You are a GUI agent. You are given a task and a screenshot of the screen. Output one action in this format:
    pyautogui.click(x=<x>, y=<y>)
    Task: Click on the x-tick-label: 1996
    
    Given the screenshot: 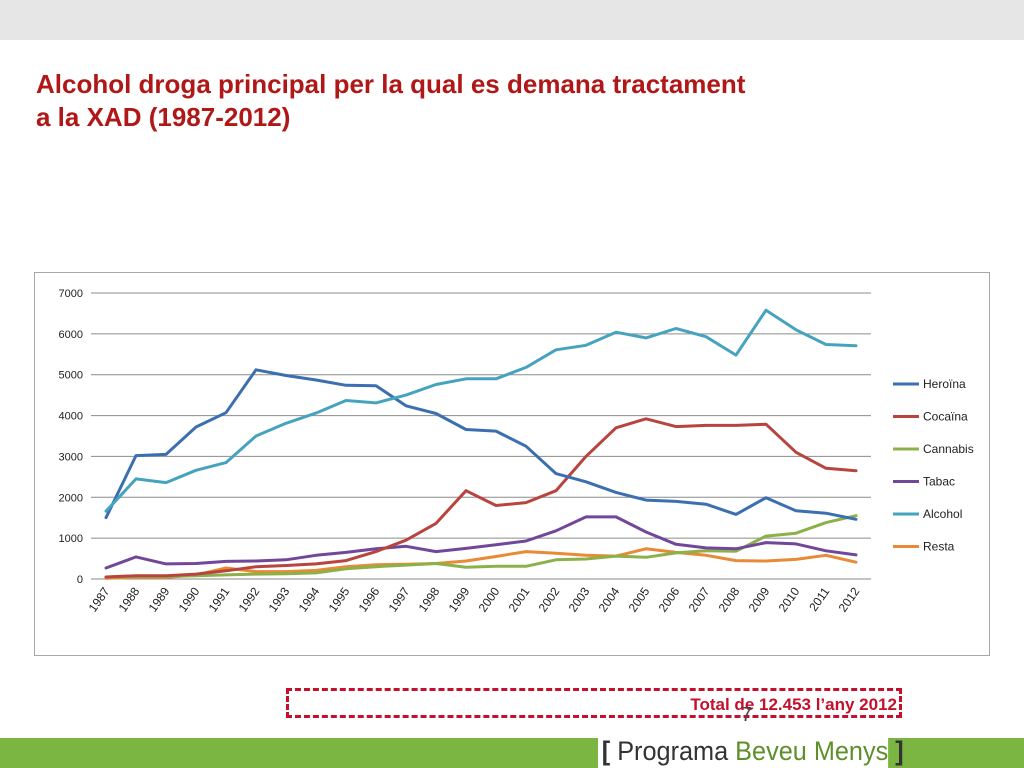 What is the action you would take?
    pyautogui.click(x=369, y=599)
    